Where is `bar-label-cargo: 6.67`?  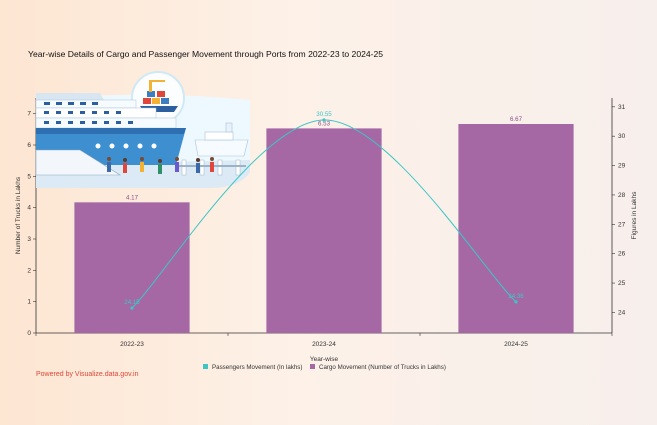 bar-label-cargo: 6.67 is located at coordinates (516, 119).